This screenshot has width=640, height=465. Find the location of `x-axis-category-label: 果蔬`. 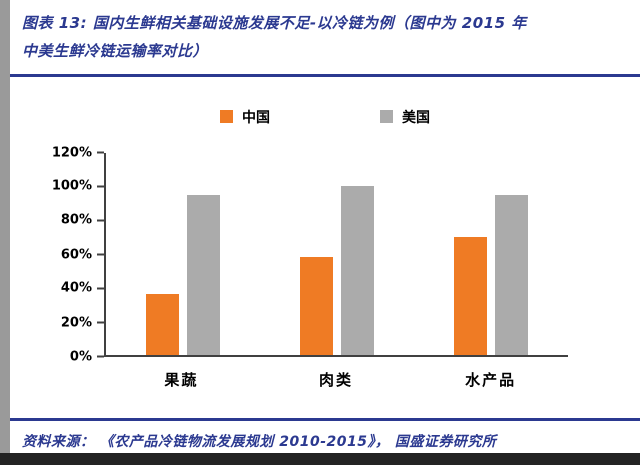

x-axis-category-label: 果蔬 is located at coordinates (181, 379).